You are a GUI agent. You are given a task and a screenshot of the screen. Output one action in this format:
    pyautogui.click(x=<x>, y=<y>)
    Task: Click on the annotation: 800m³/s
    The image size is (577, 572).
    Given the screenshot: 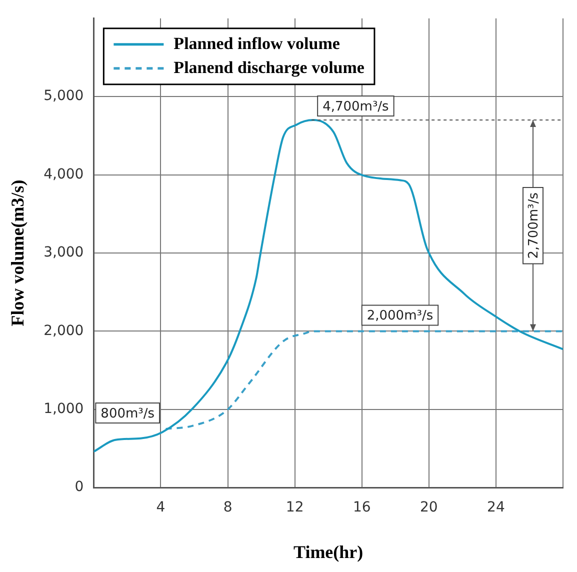 What is the action you would take?
    pyautogui.click(x=127, y=414)
    